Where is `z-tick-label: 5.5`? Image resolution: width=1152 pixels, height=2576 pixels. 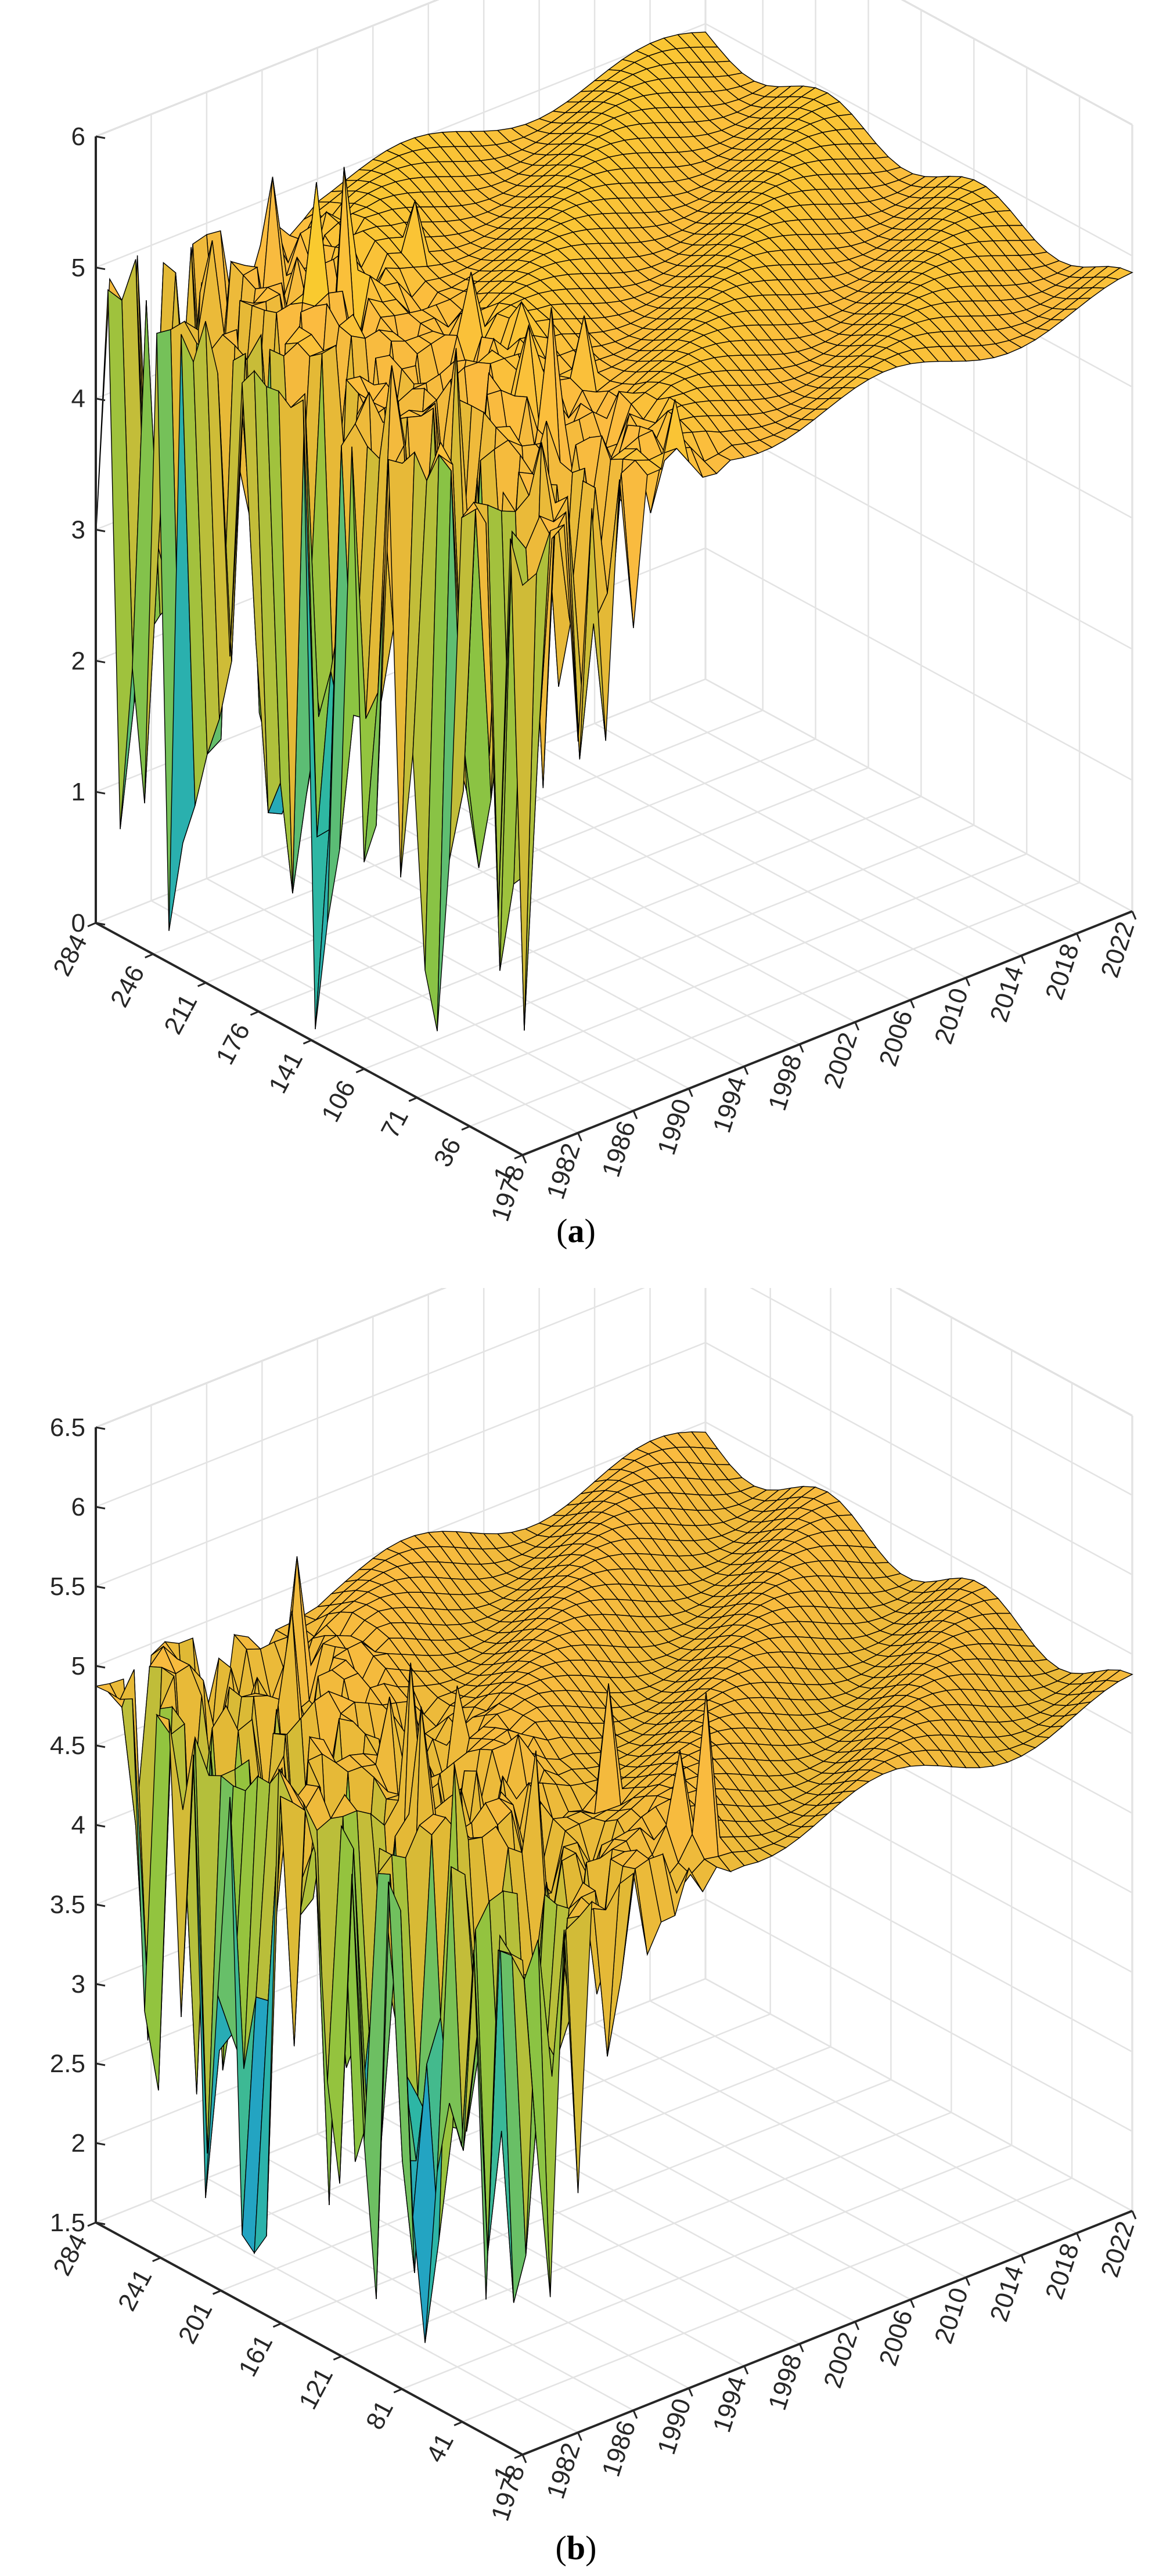 z-tick-label: 5.5 is located at coordinates (67, 1586).